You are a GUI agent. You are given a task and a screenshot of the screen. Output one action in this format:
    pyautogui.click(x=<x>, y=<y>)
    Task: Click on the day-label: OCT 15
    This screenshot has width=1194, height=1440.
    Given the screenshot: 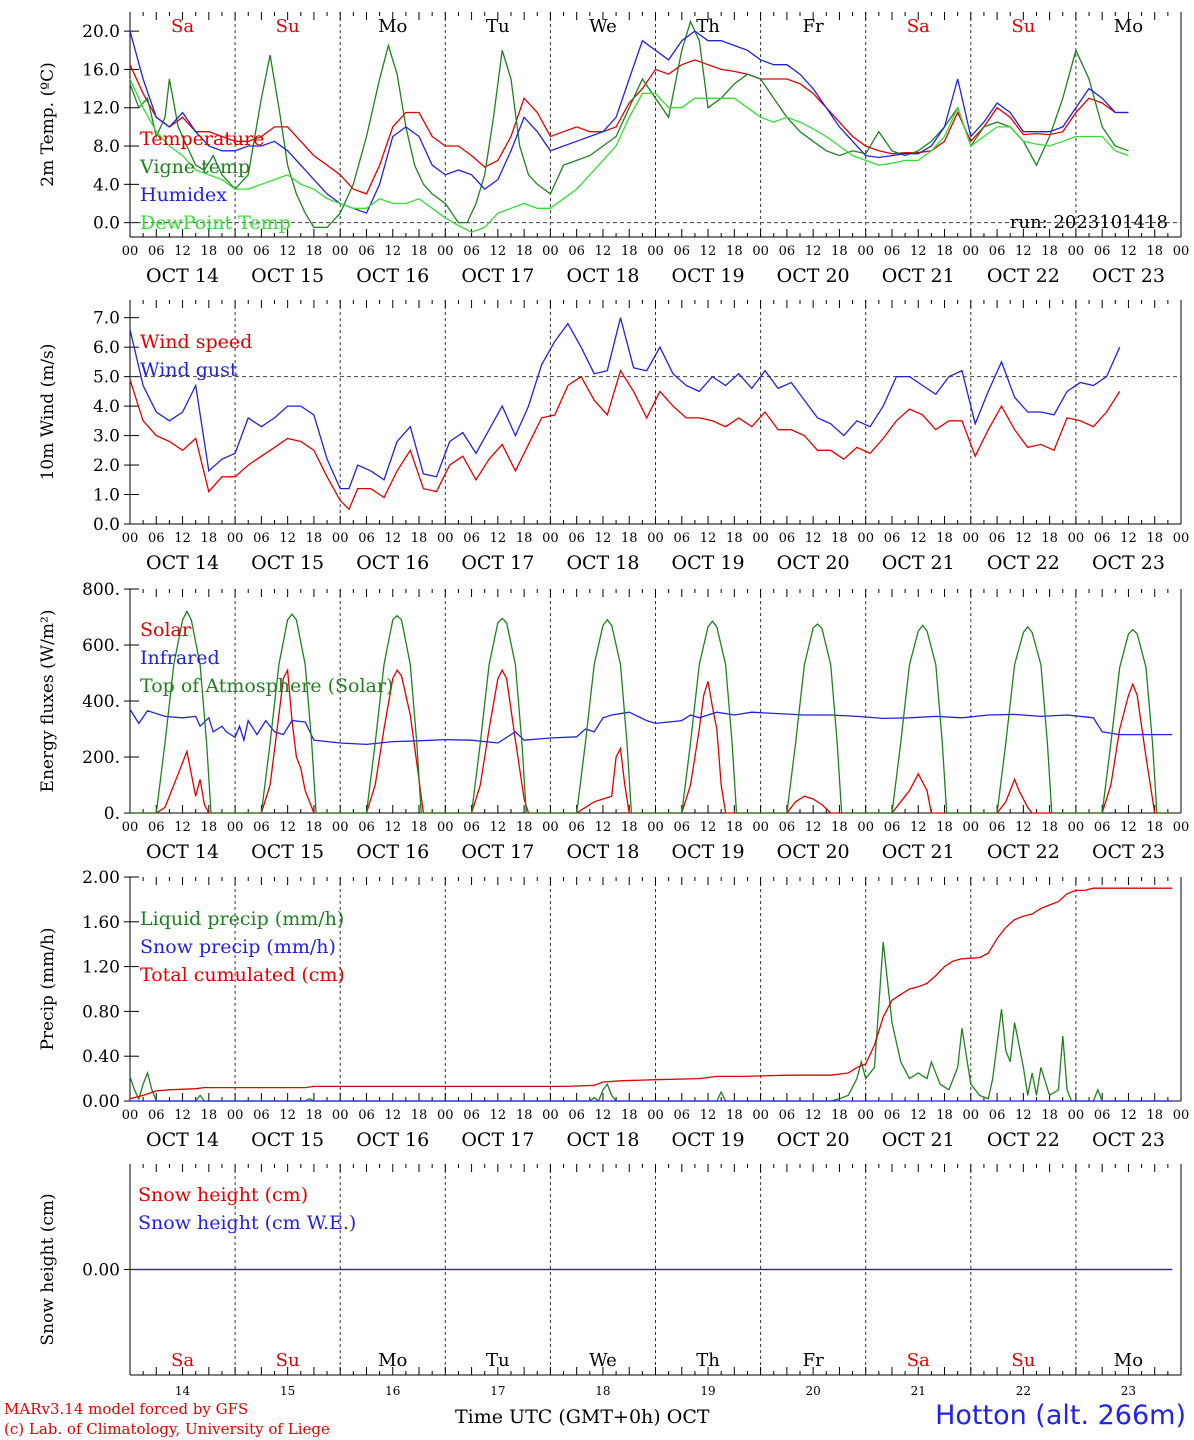 What is the action you would take?
    pyautogui.click(x=287, y=563)
    